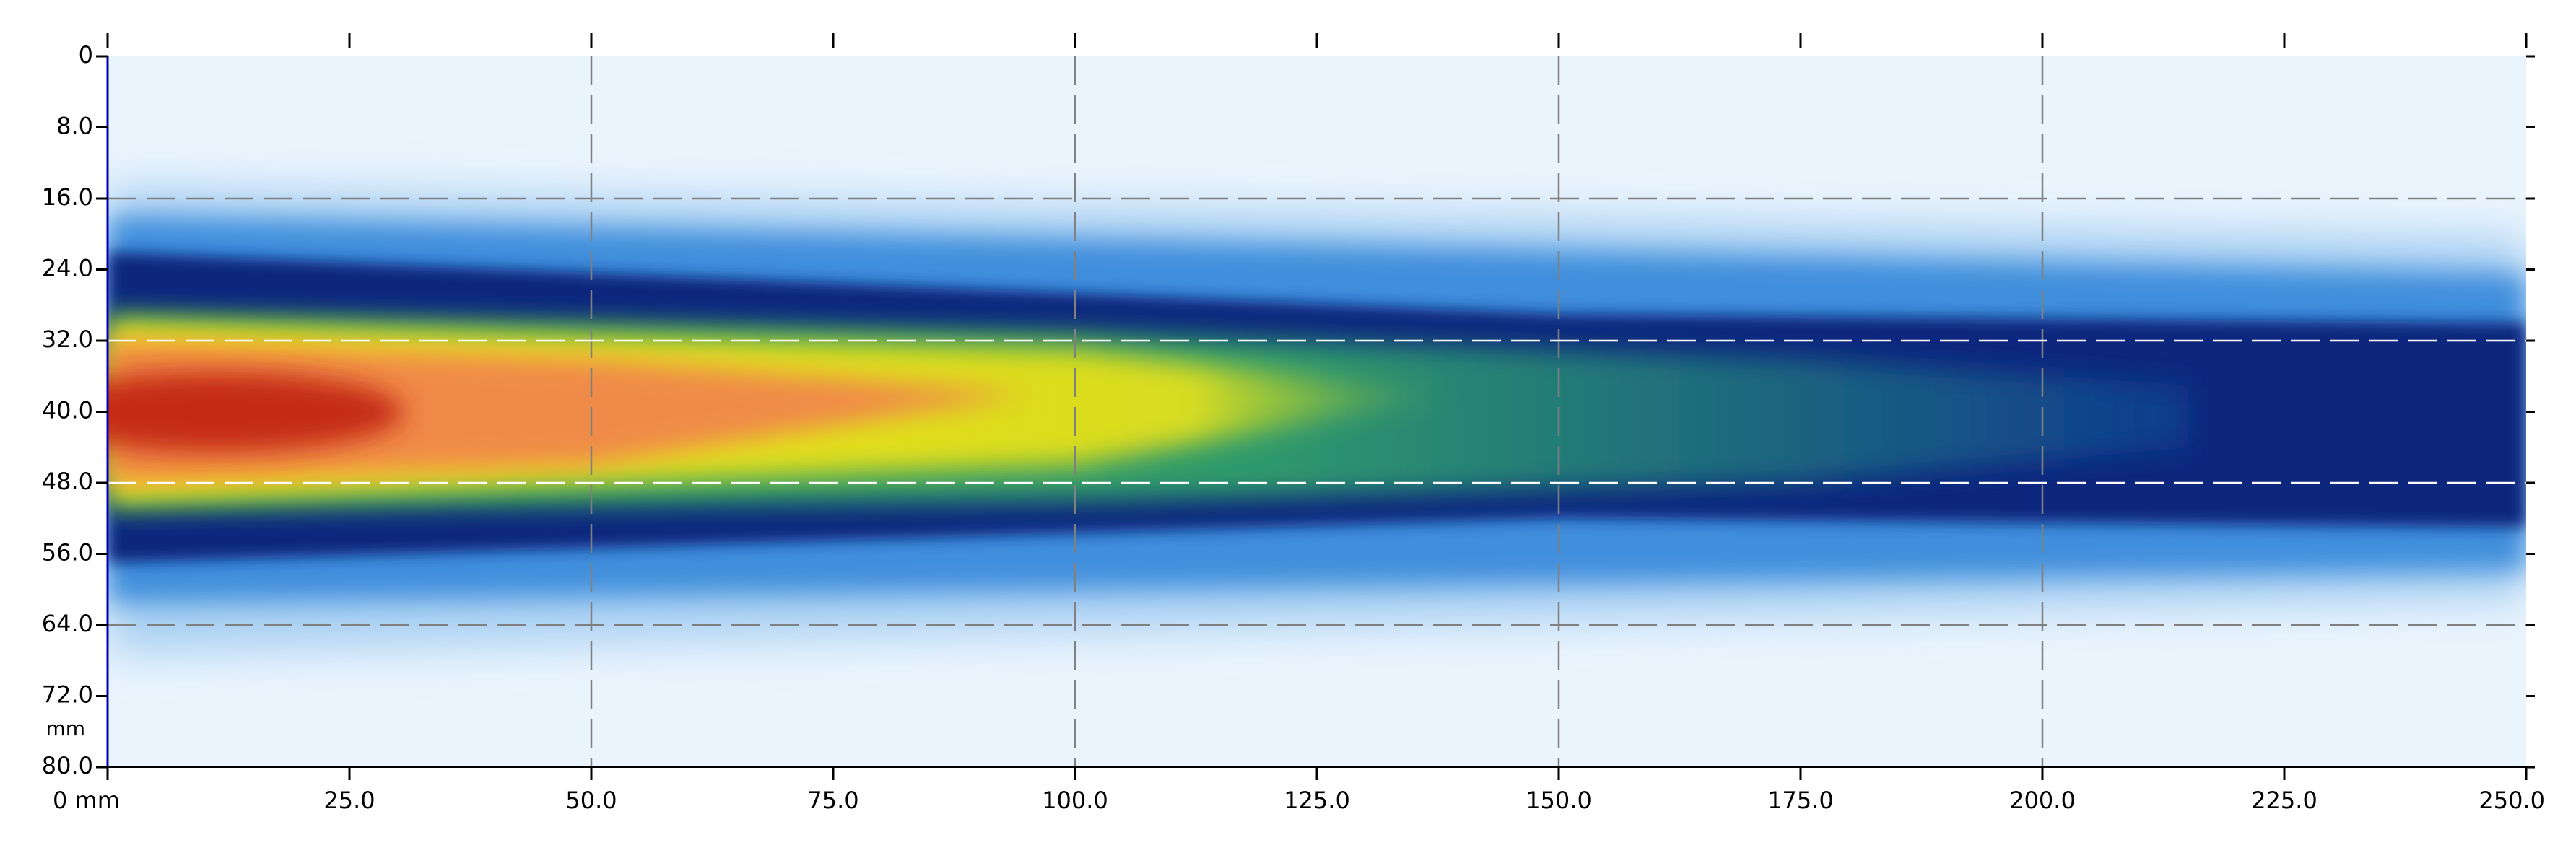  What do you see at coordinates (86, 55) in the screenshot?
I see `y-tick-label: 0` at bounding box center [86, 55].